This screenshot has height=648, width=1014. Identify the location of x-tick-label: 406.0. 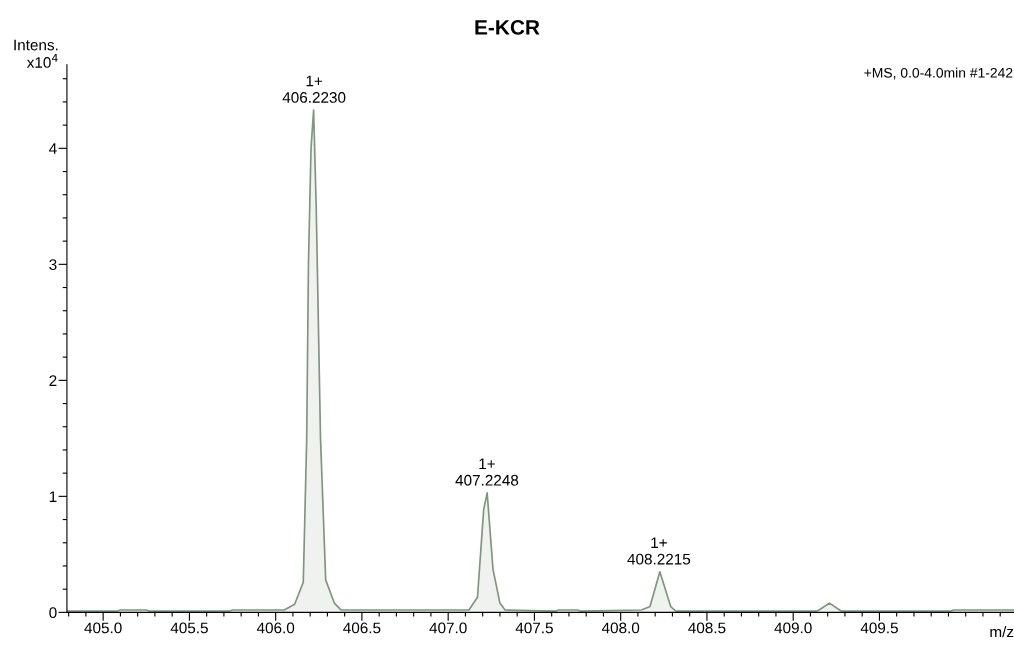
(275, 628).